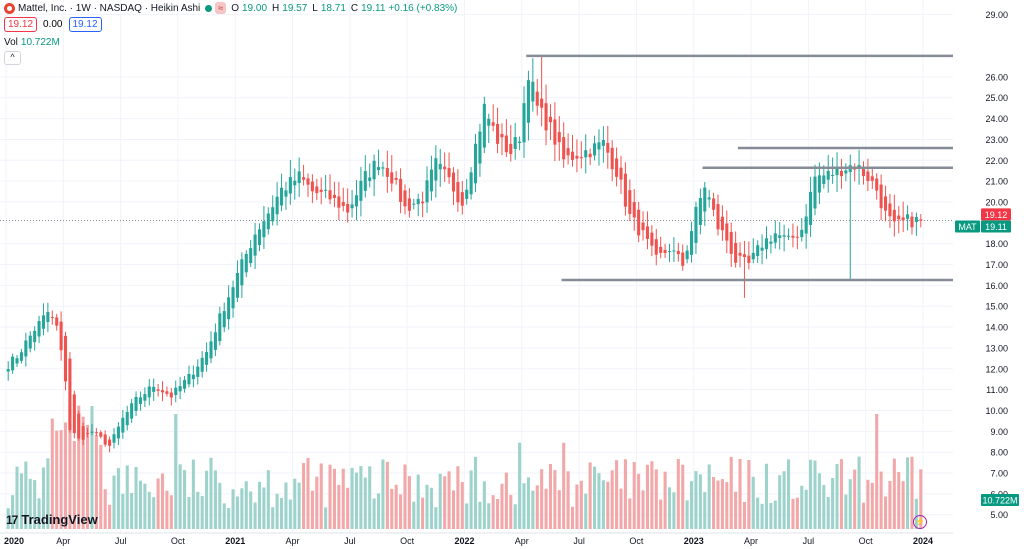  What do you see at coordinates (21, 24) in the screenshot?
I see `sell-button: 19.12` at bounding box center [21, 24].